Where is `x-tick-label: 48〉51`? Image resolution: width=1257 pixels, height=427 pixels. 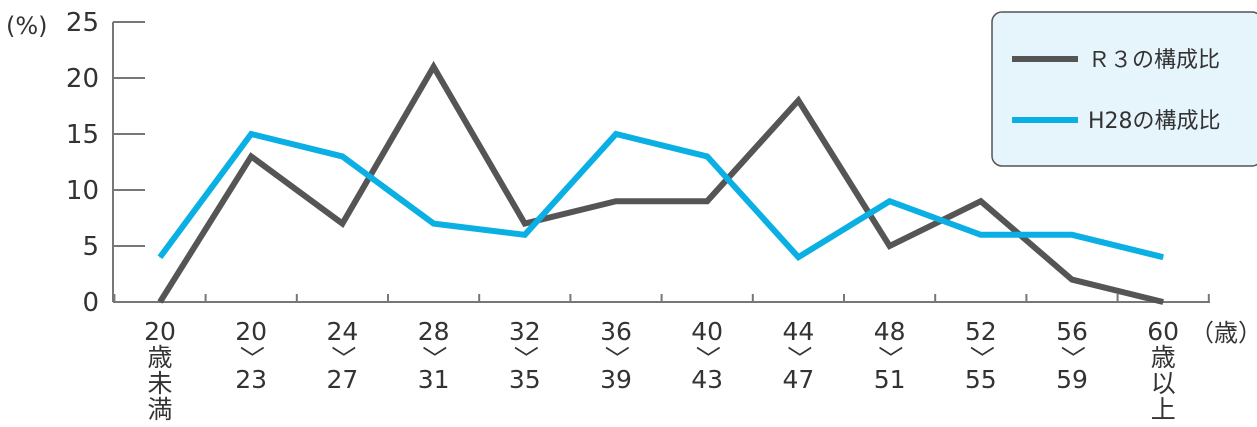
x-tick-label: 48〉51 is located at coordinates (890, 355).